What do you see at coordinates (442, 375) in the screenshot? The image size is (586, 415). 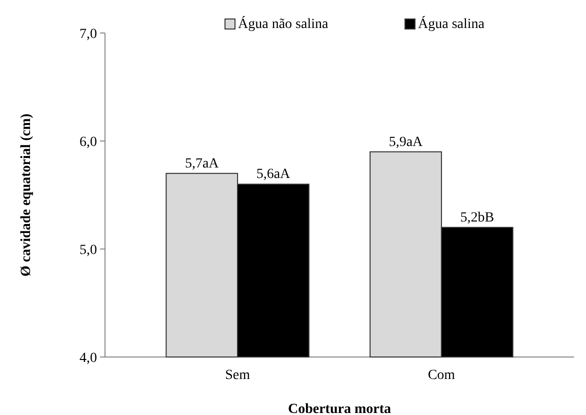 I see `x-tick-label: Com` at bounding box center [442, 375].